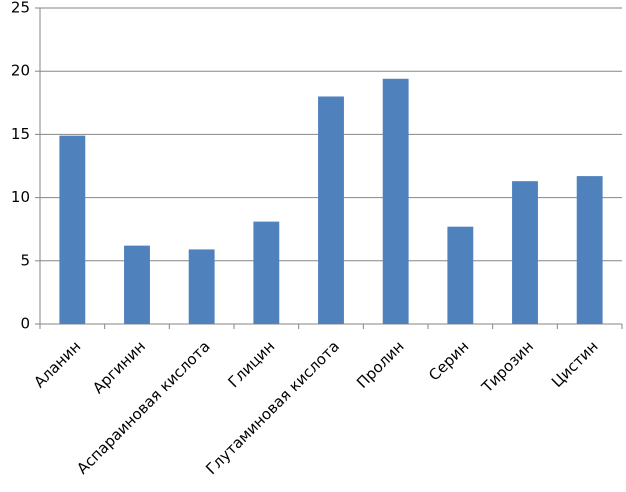 The width and height of the screenshot is (626, 492). What do you see at coordinates (20, 134) in the screenshot?
I see `y-tick-label: 15` at bounding box center [20, 134].